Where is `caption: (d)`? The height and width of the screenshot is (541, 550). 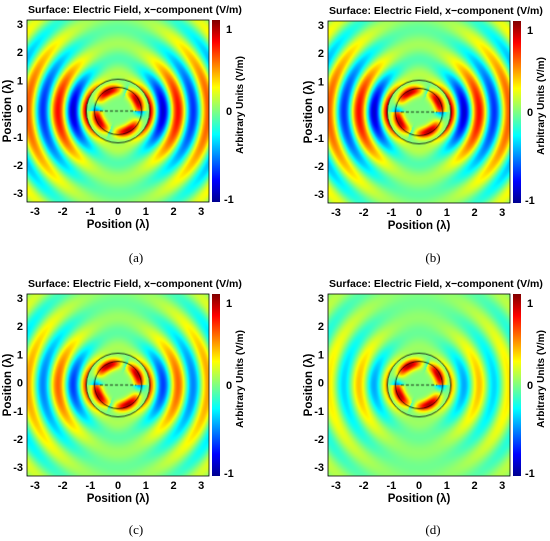 caption: (d) is located at coordinates (432, 529).